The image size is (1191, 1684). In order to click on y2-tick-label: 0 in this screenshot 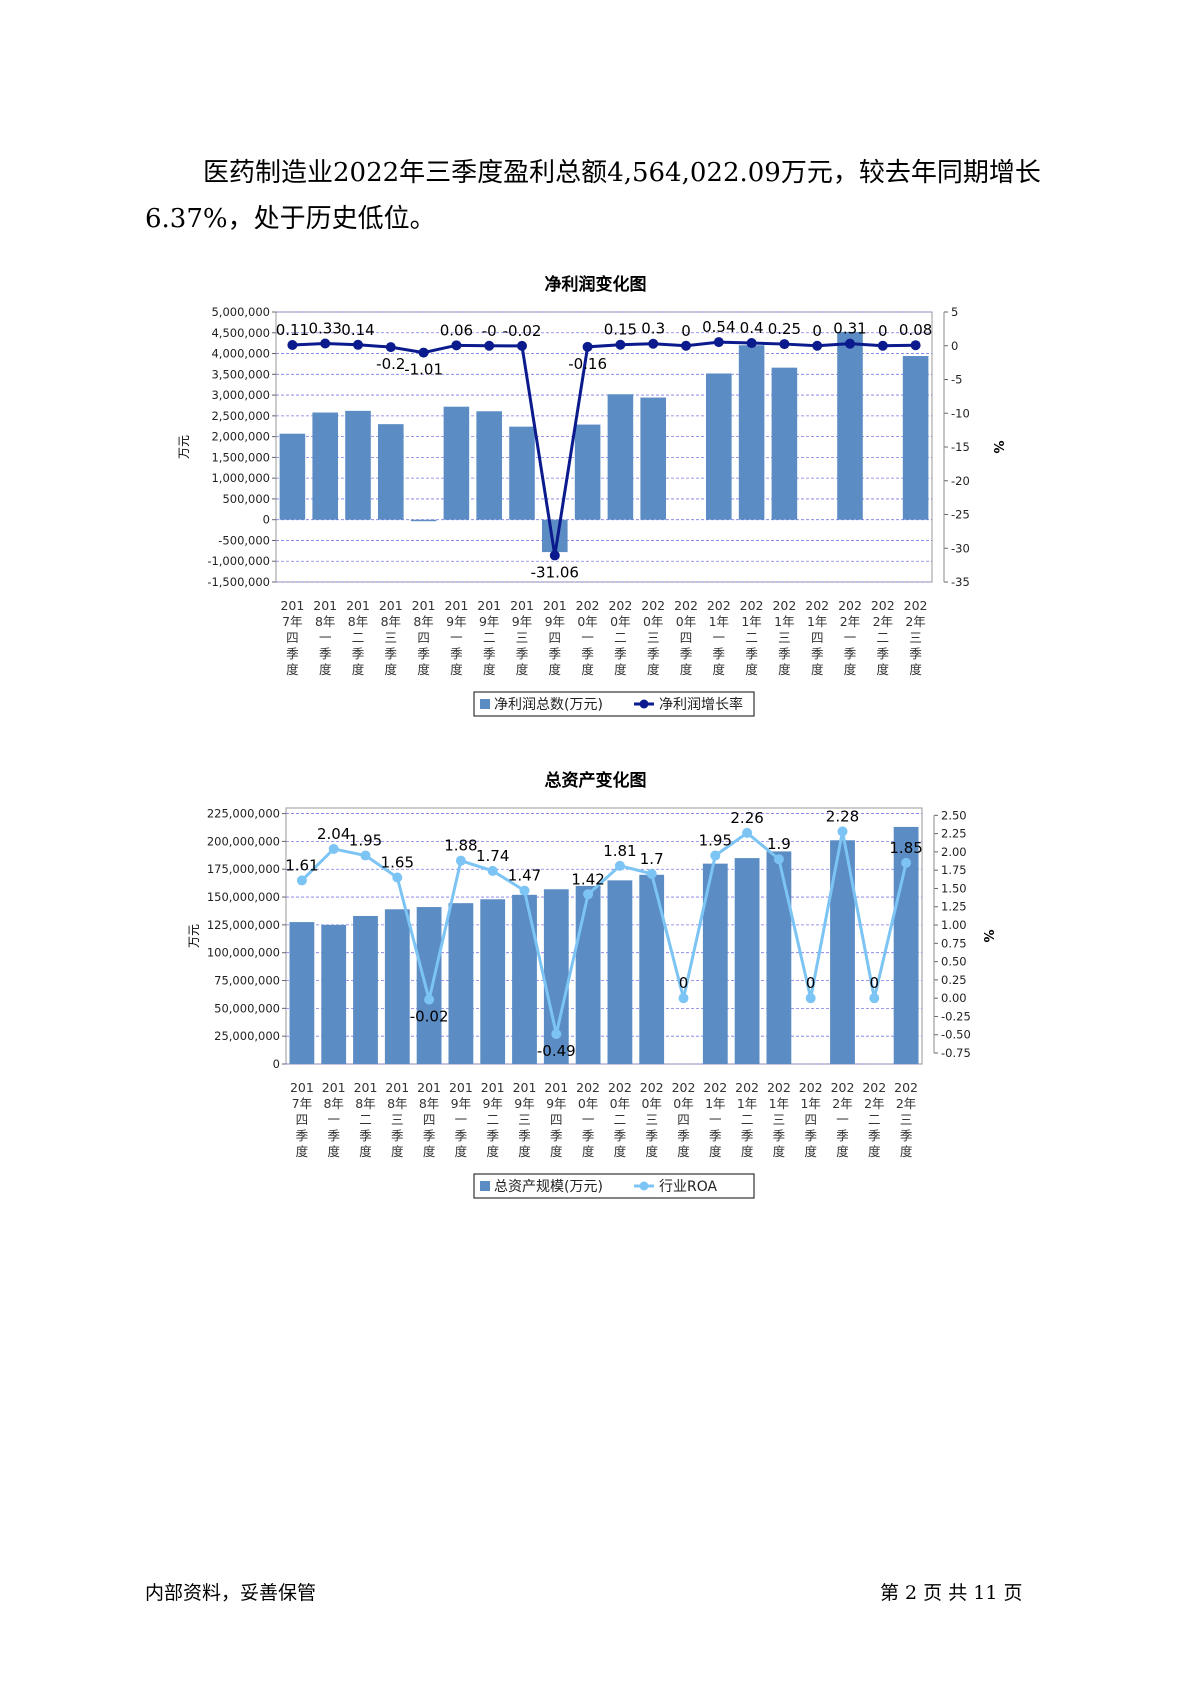, I will do `click(954, 346)`.